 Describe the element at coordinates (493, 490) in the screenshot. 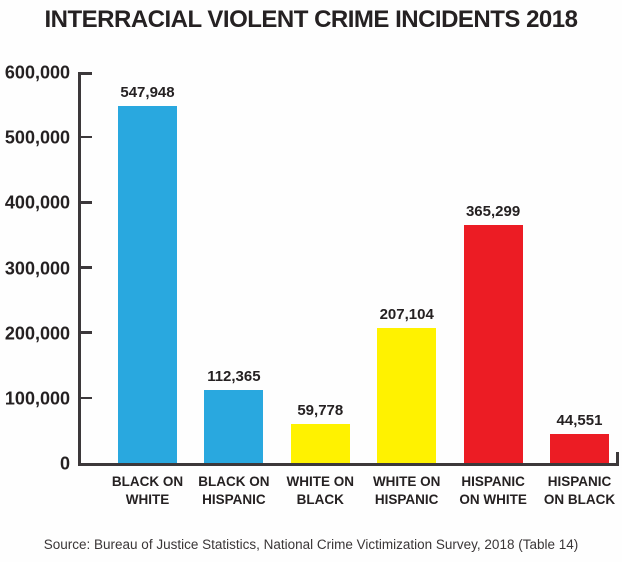

I see `category-label: HISPANIC ON WHITE` at that location.